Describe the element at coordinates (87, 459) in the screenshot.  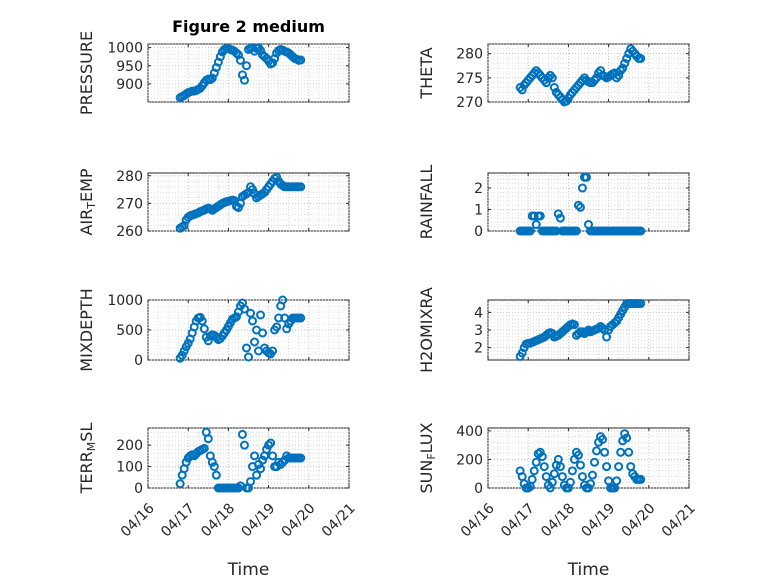
I see `y-axis-label: TERRMSL` at that location.